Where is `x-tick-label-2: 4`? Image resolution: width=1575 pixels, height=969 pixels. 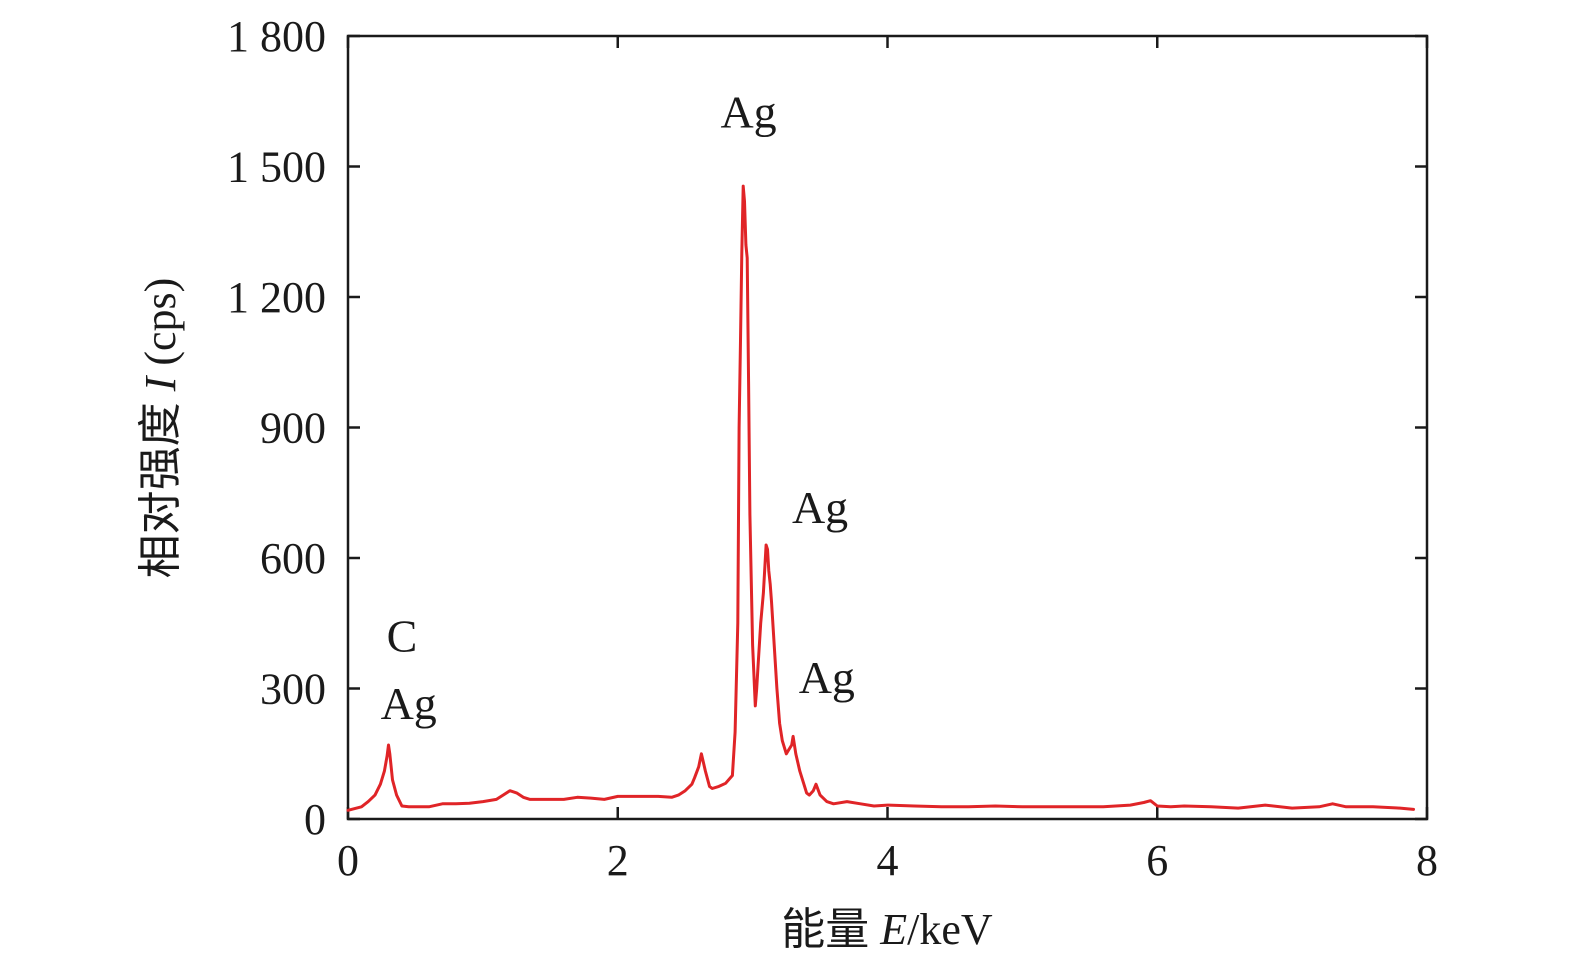 x-tick-label-2: 4 is located at coordinates (888, 860).